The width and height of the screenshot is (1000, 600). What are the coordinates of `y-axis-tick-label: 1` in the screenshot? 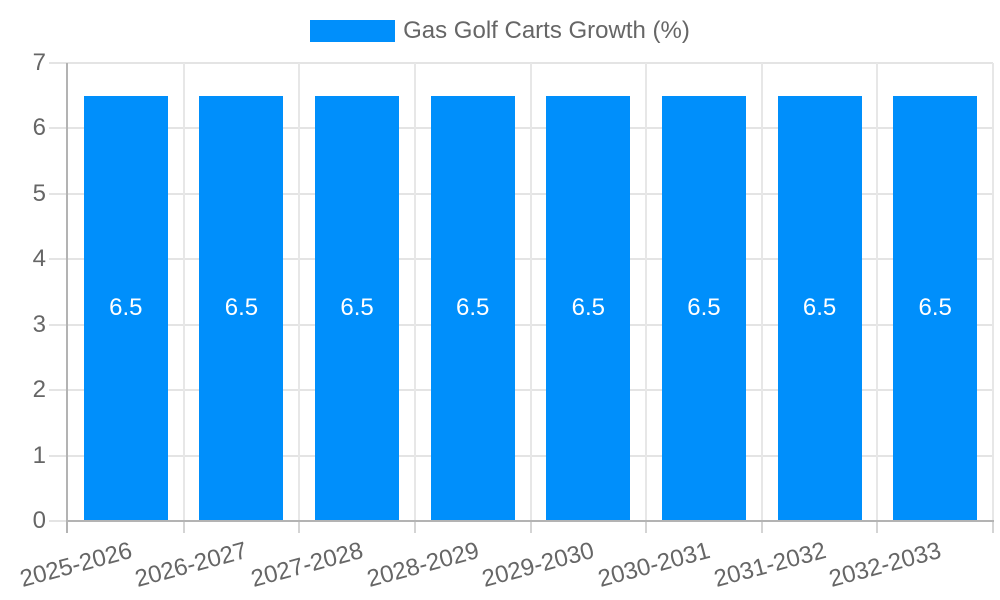 It's located at (39, 455).